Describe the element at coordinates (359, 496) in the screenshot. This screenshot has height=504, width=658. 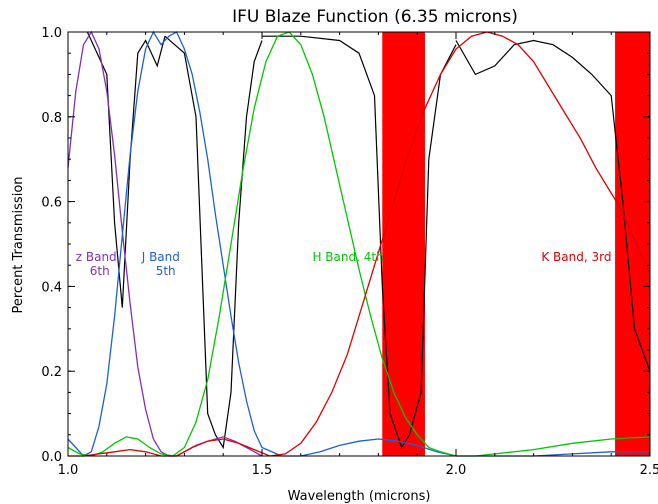
I see `x-axis-label: Wavelength (microns)` at that location.